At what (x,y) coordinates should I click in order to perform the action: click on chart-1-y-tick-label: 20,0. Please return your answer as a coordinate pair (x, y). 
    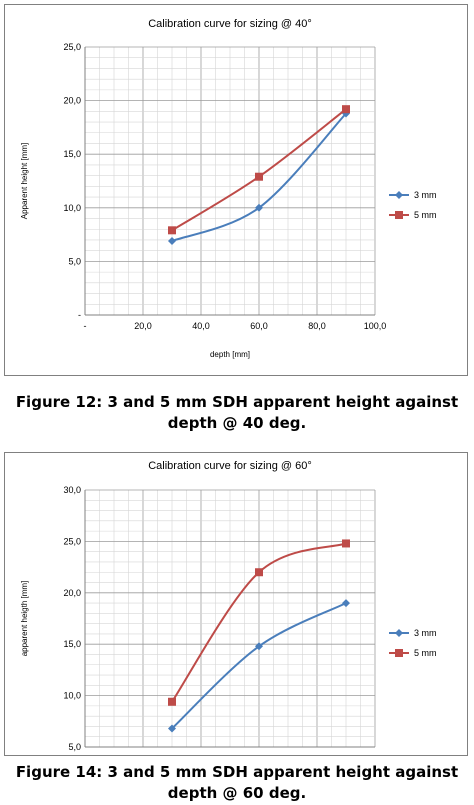
    Looking at the image, I should click on (72, 101).